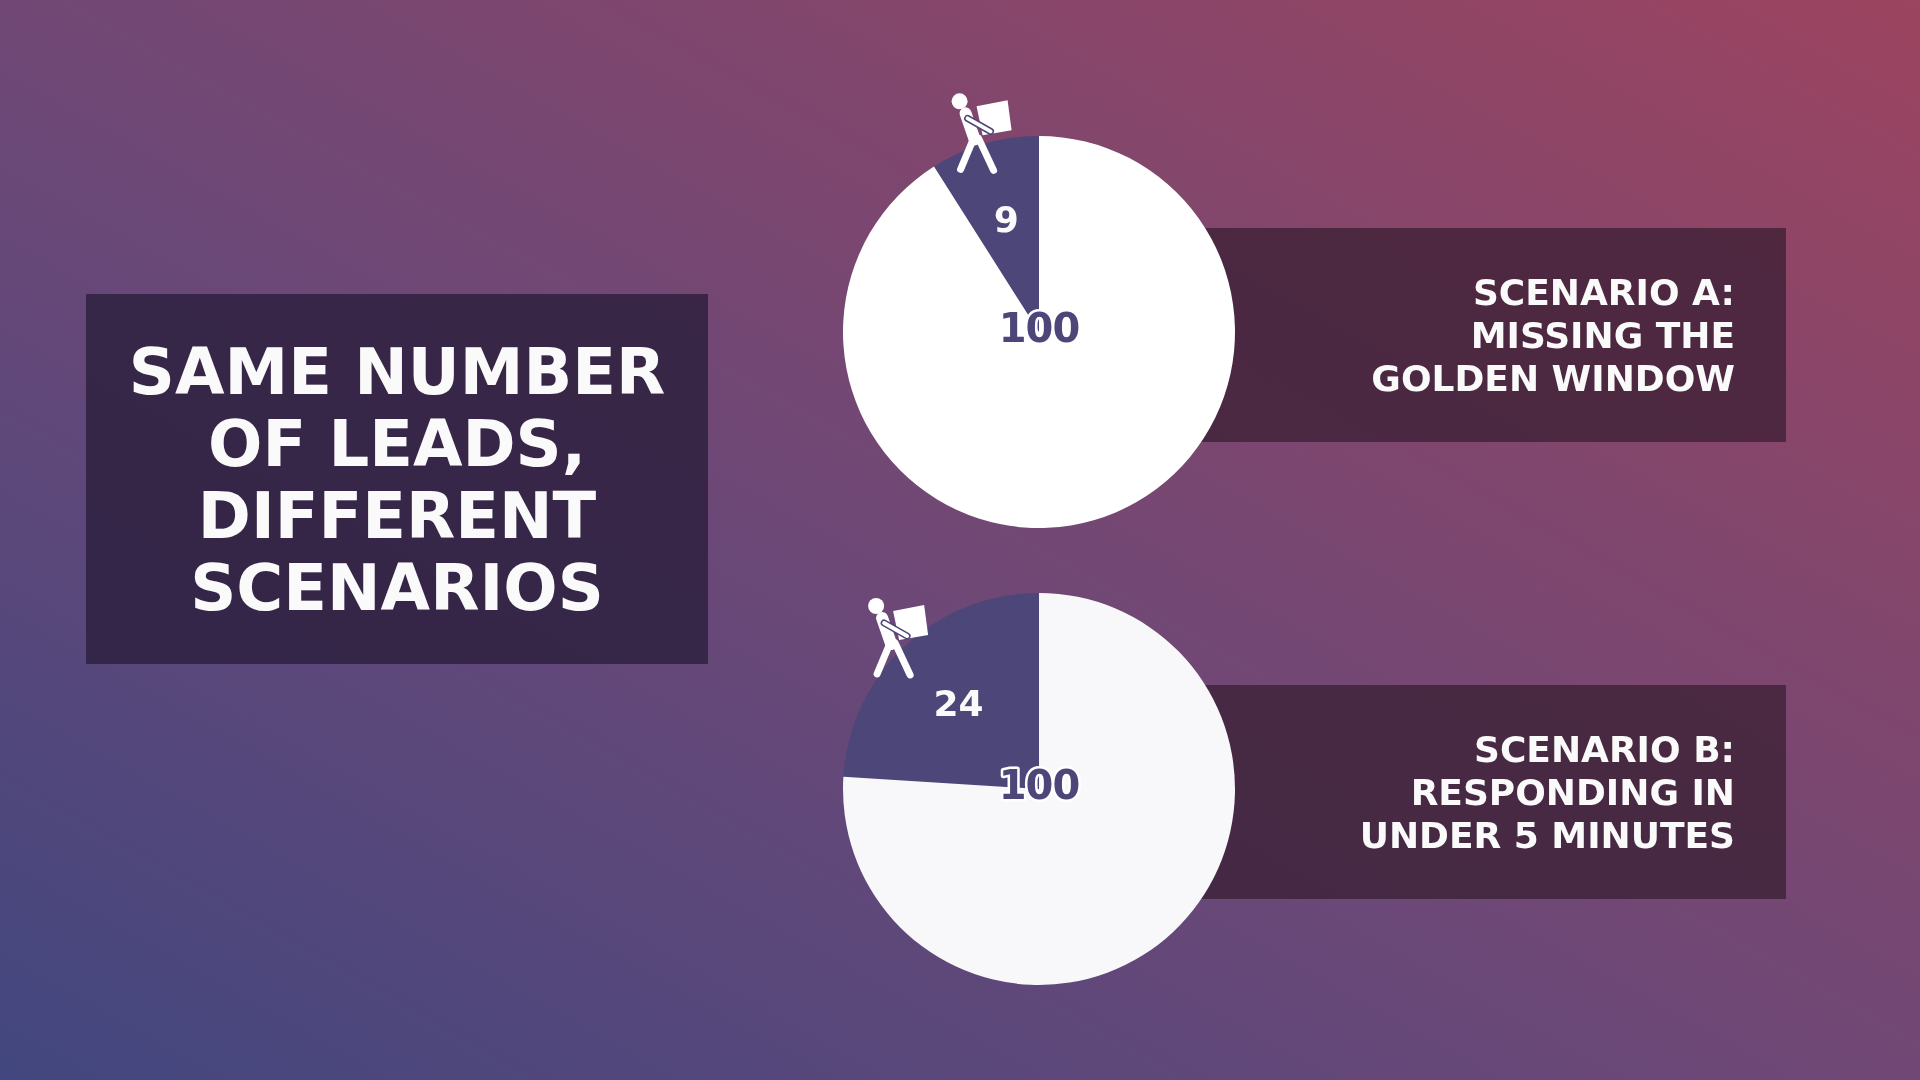 Image resolution: width=1920 pixels, height=1080 pixels. I want to click on text: SCENARIO A: MISSING THE GOLDEN WINDOW, so click(1553, 335).